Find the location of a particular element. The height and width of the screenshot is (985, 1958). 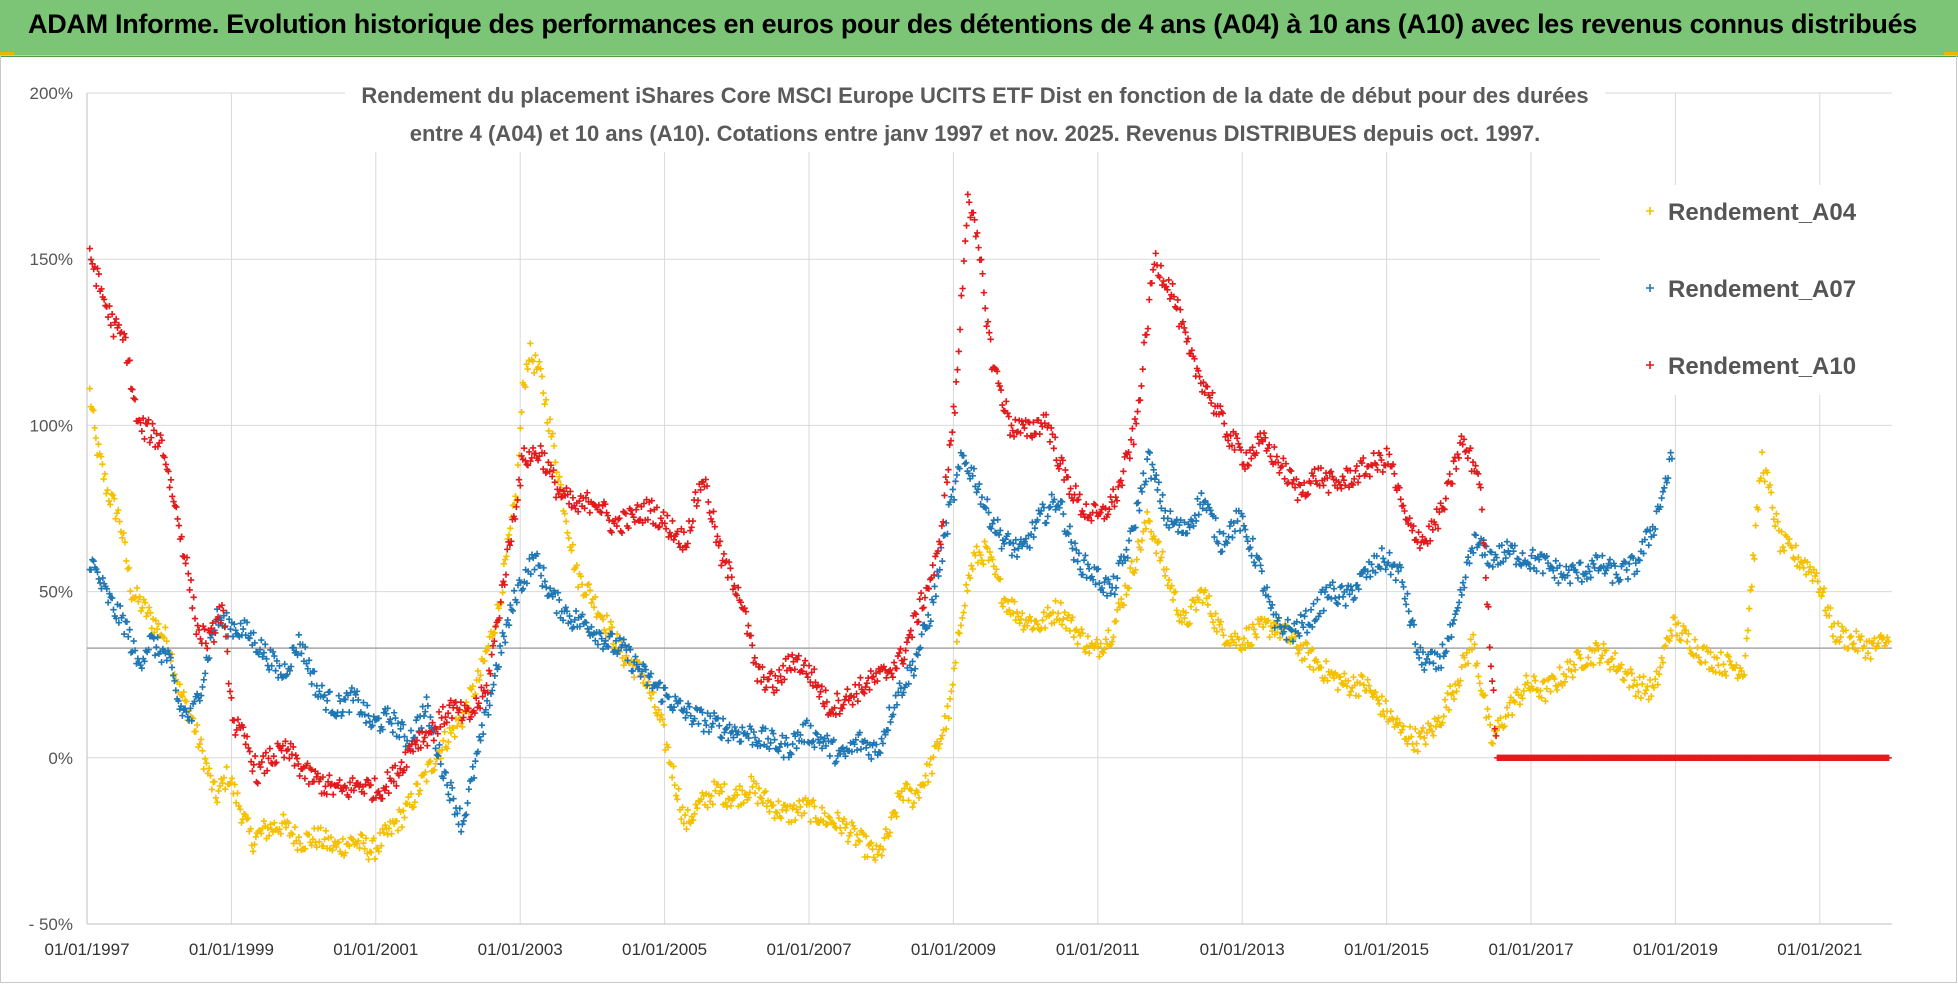

legend-label: Rendement_A04 is located at coordinates (1762, 212).